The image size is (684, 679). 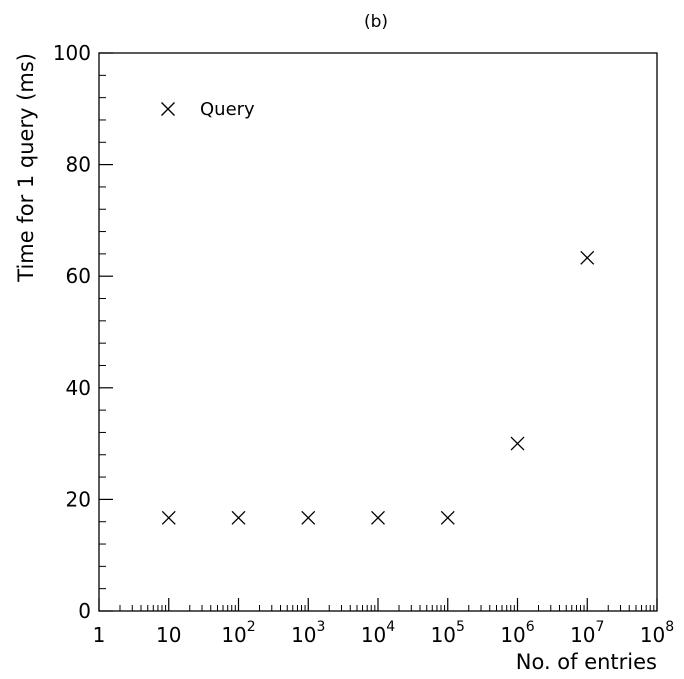 I want to click on y-tick-label: 40, so click(x=78, y=388).